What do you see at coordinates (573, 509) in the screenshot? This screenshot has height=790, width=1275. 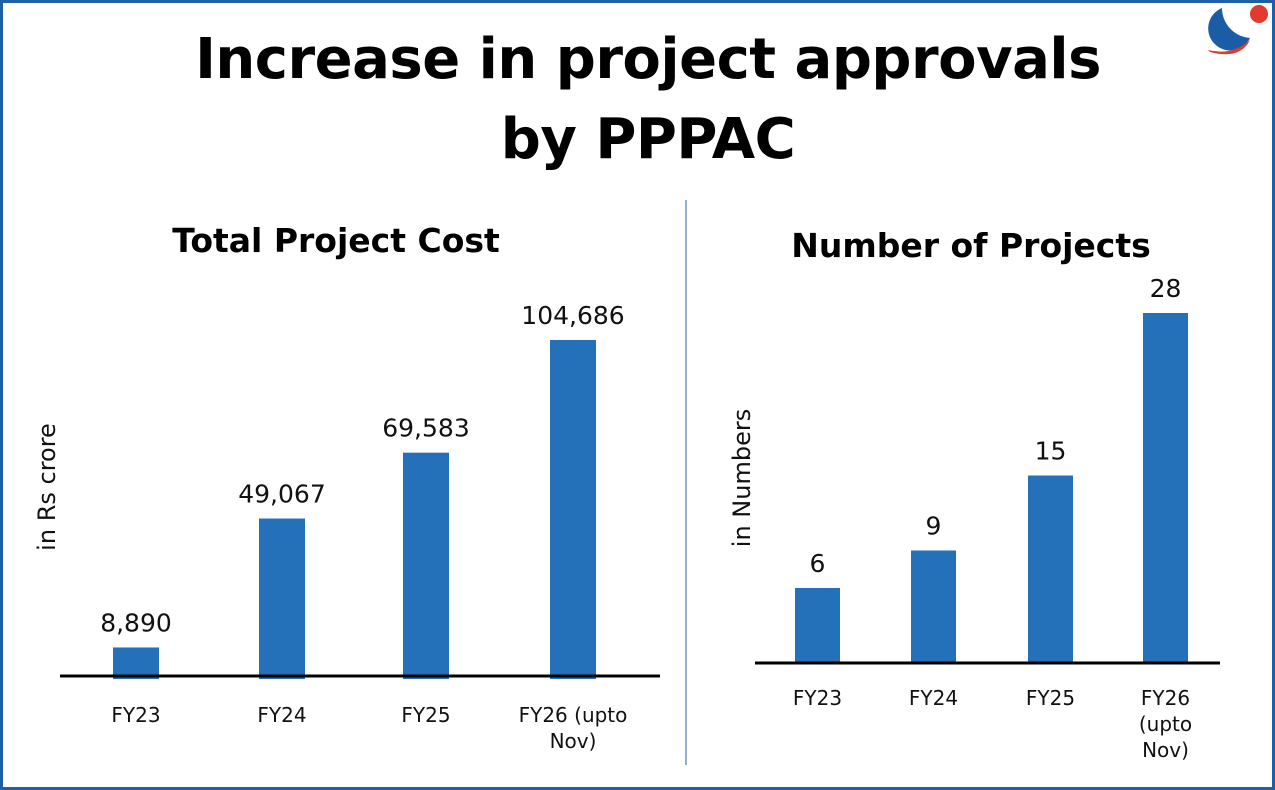 I see `bar-fy26 (upto` at bounding box center [573, 509].